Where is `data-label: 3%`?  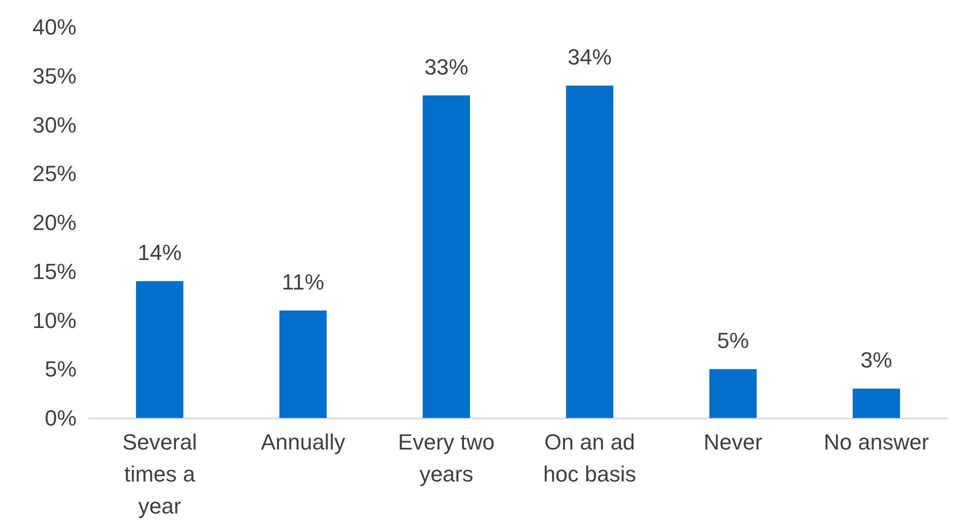 data-label: 3% is located at coordinates (876, 360).